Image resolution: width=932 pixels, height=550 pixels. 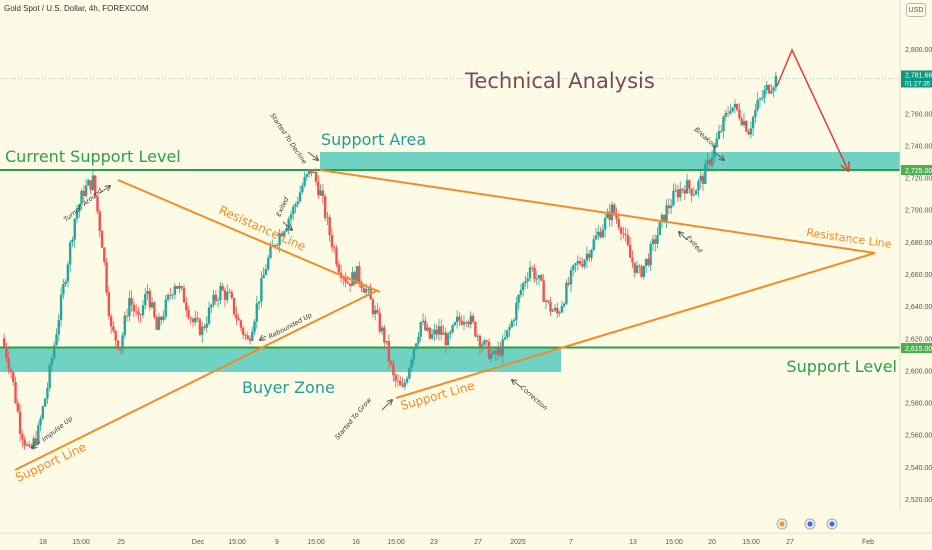 What do you see at coordinates (597, 211) in the screenshot?
I see `resistance-line-right` at bounding box center [597, 211].